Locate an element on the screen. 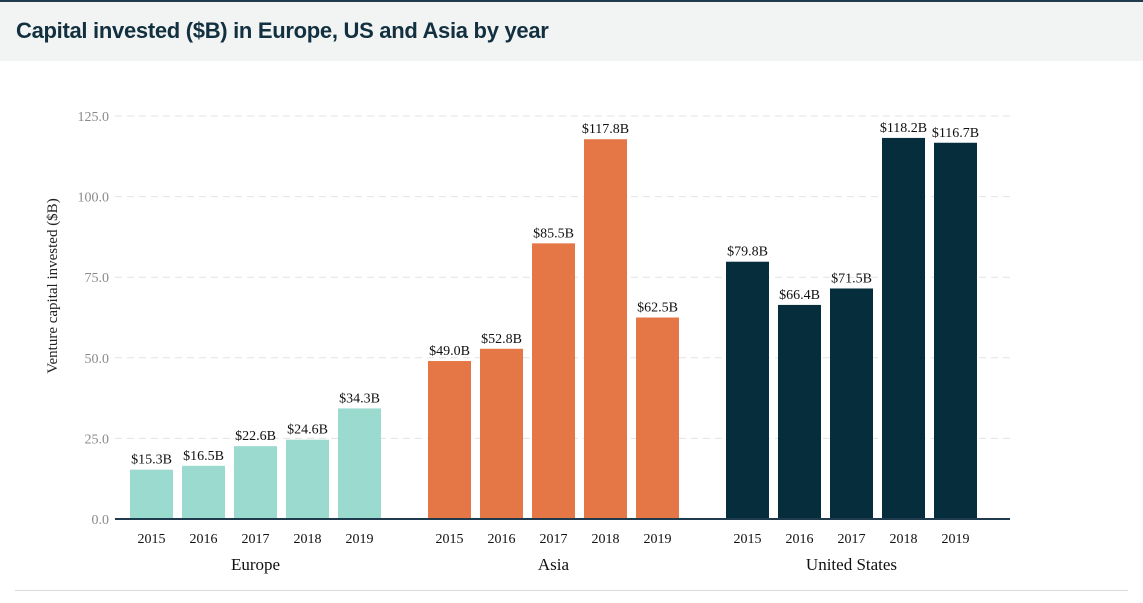 Image resolution: width=1143 pixels, height=603 pixels. group-label-united-states: United States is located at coordinates (851, 564).